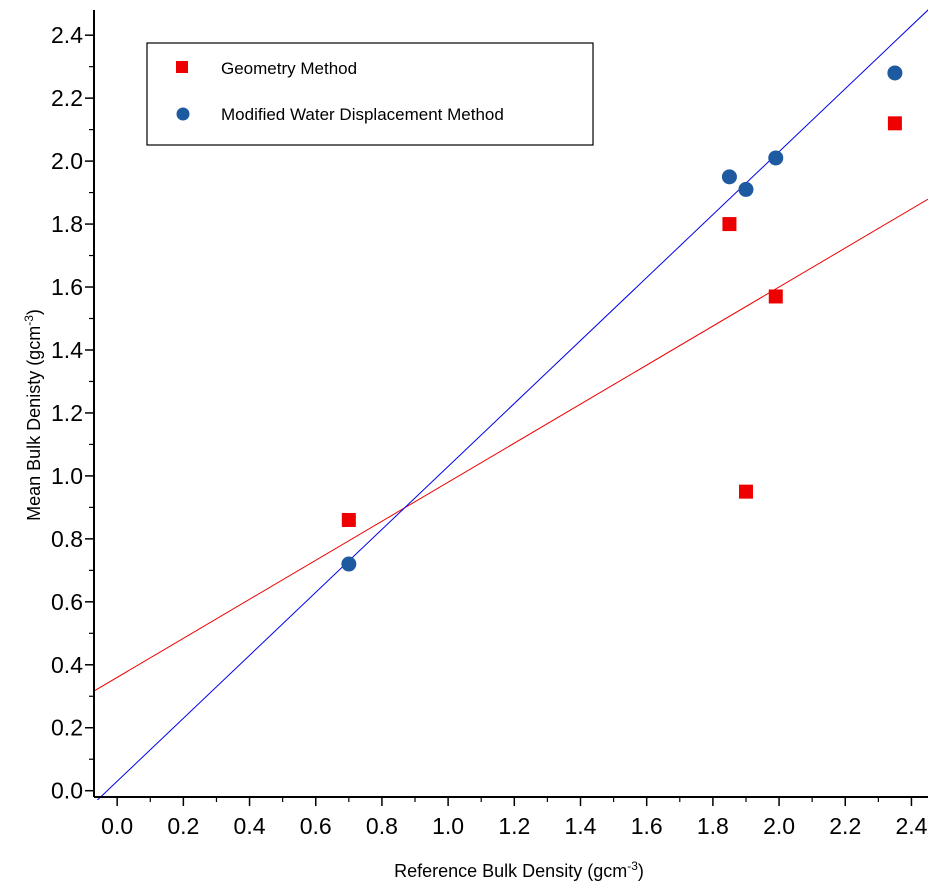 This screenshot has width=928, height=892. I want to click on y-tick-label: 0.6, so click(67, 602).